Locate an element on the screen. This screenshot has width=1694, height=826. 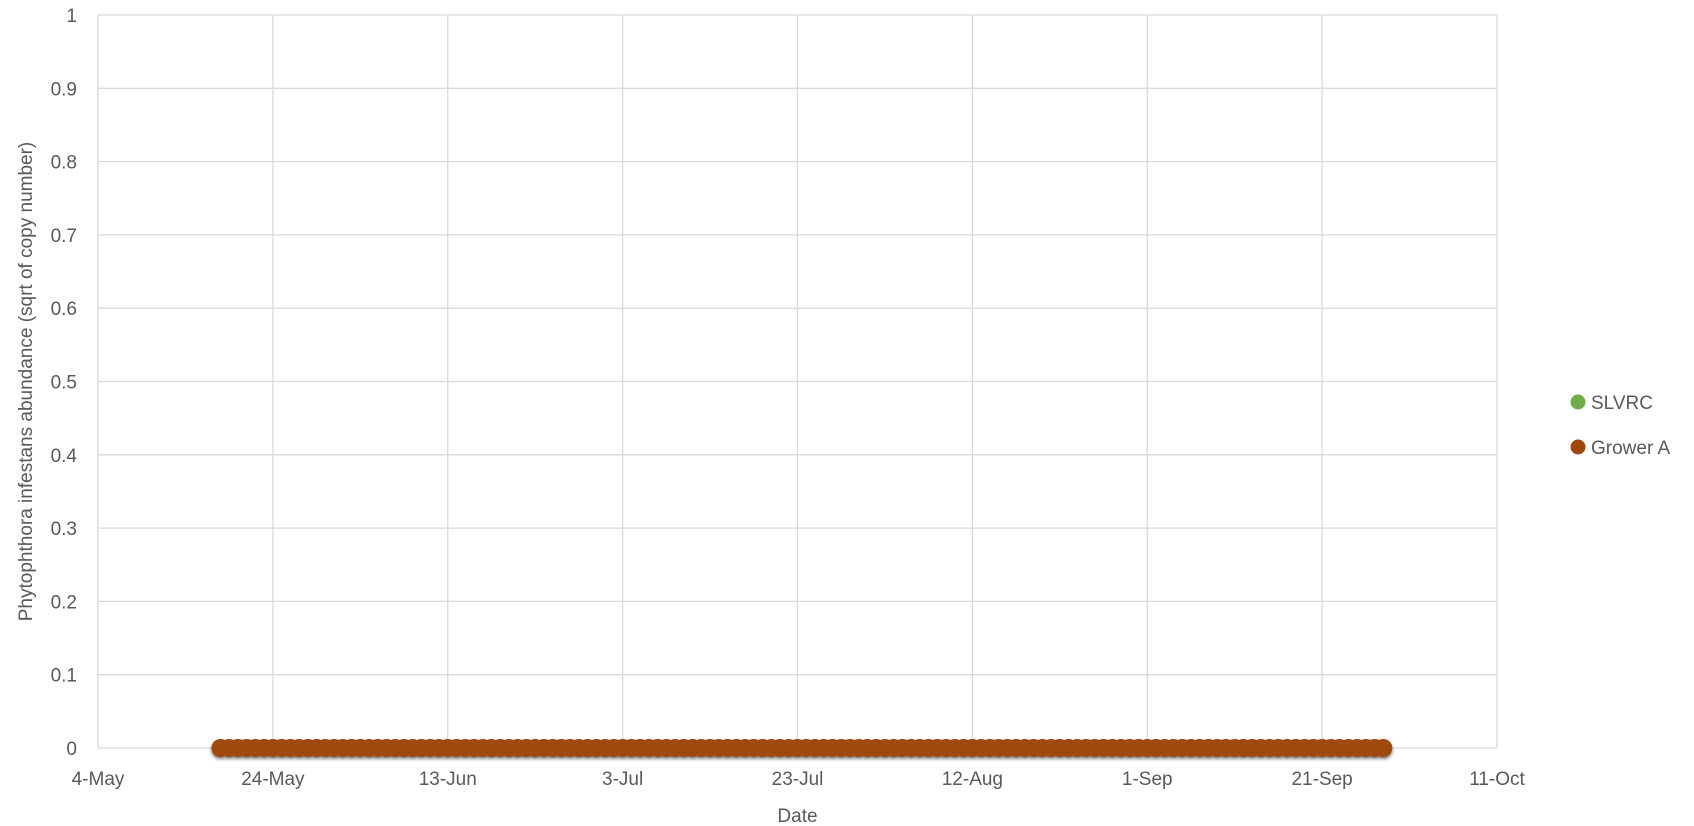
y-tick-label: 0.7 is located at coordinates (64, 236).